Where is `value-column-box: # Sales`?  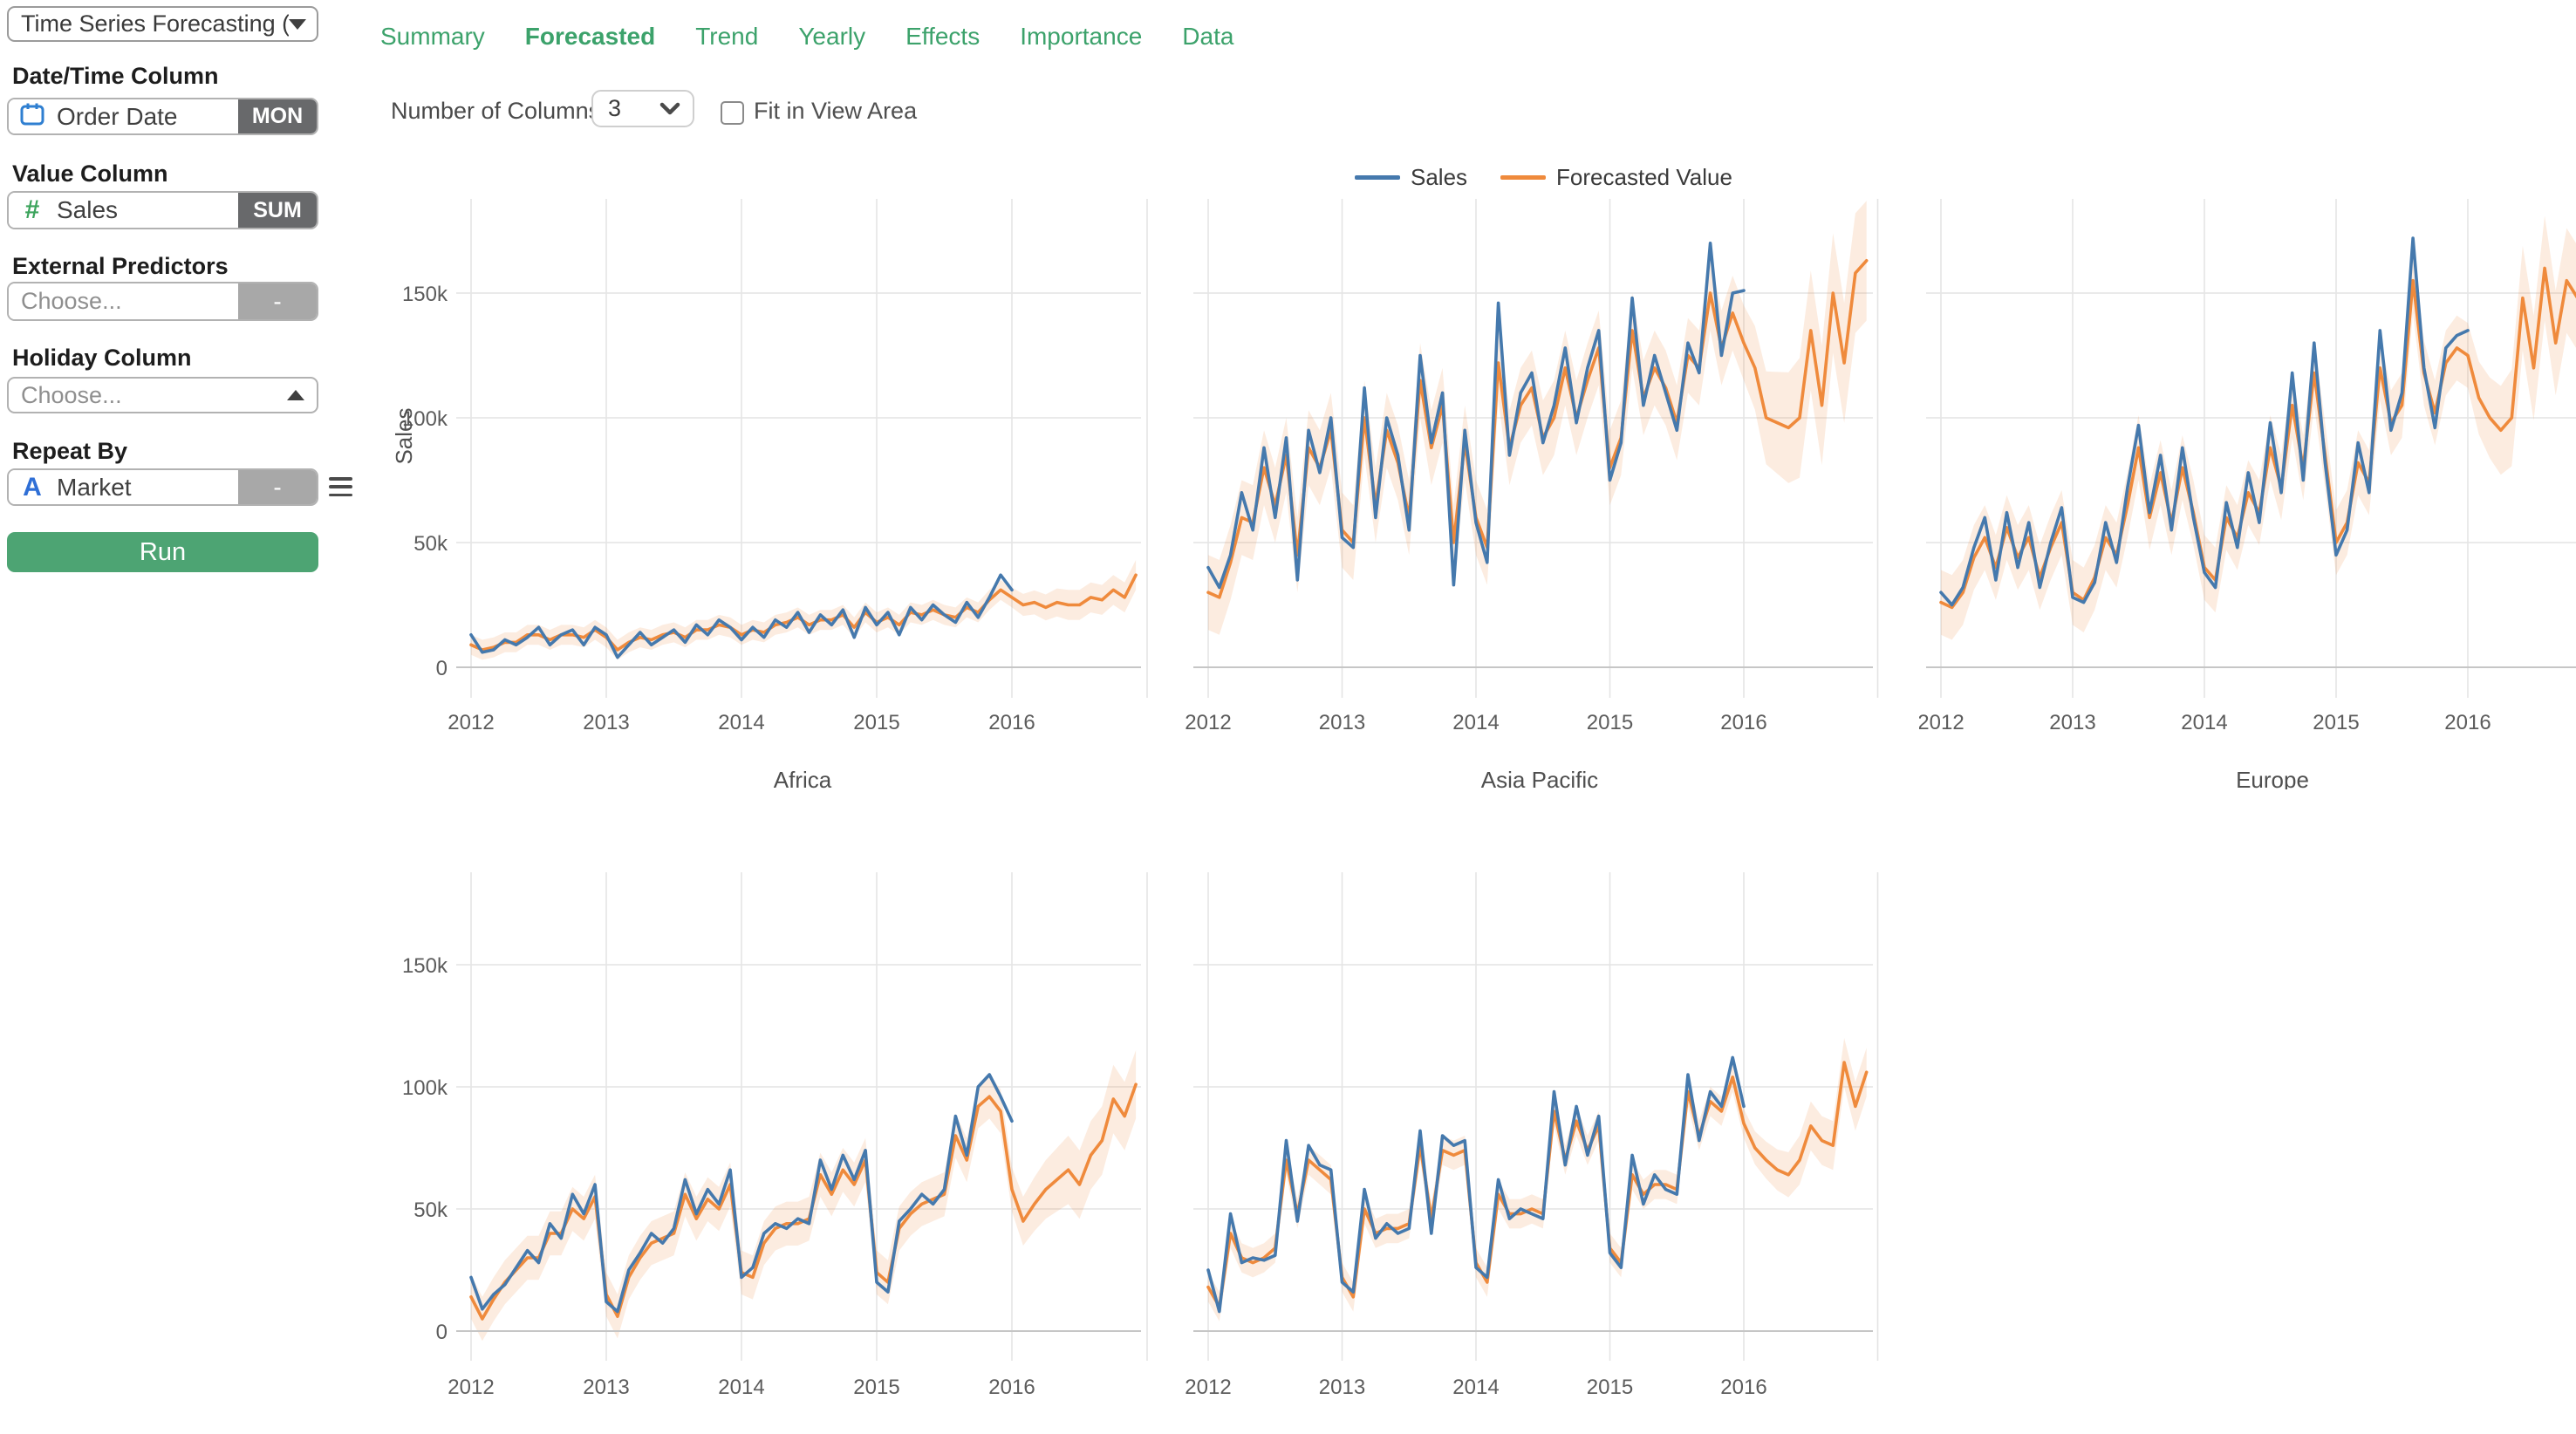
value-column-box: # Sales is located at coordinates (123, 210).